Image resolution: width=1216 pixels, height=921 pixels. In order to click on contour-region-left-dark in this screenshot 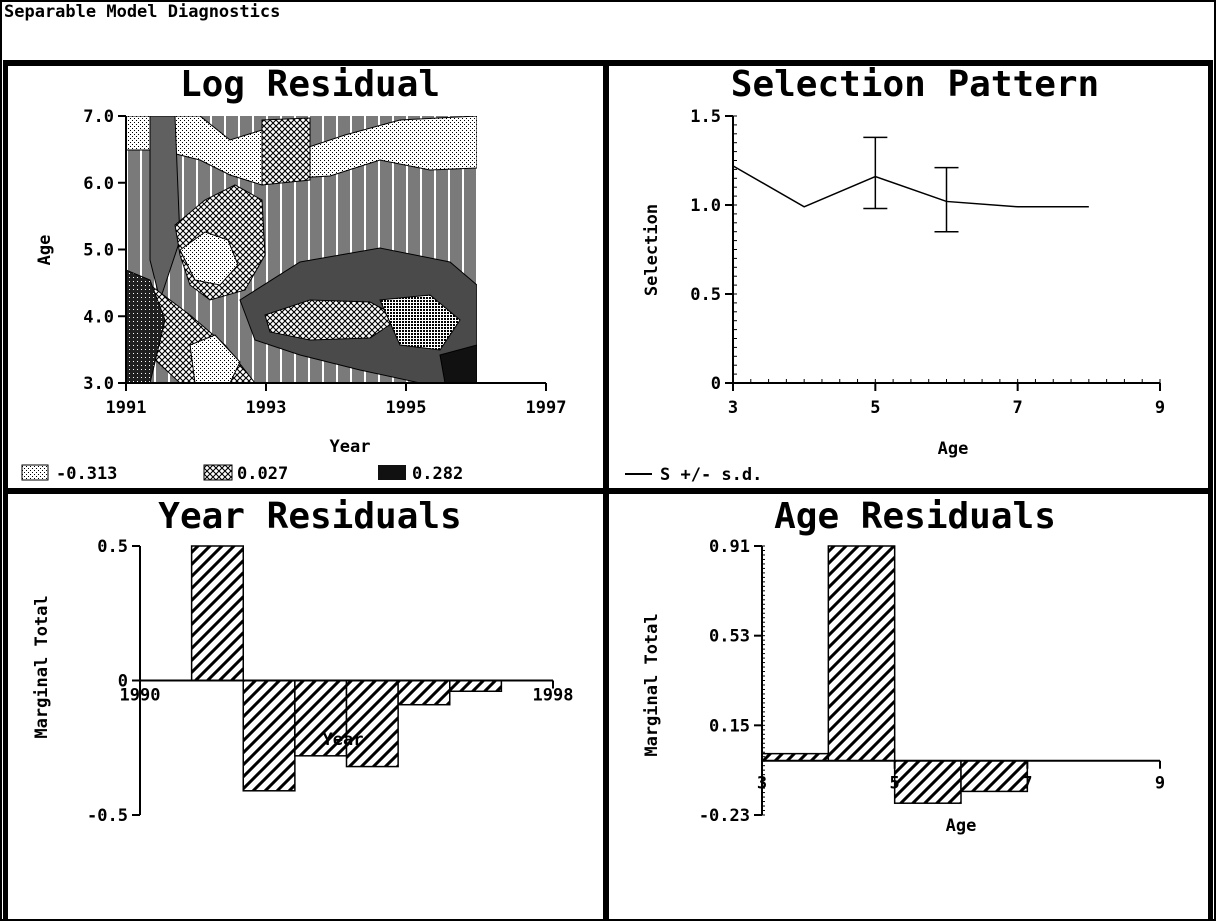, I will do `click(146, 326)`.